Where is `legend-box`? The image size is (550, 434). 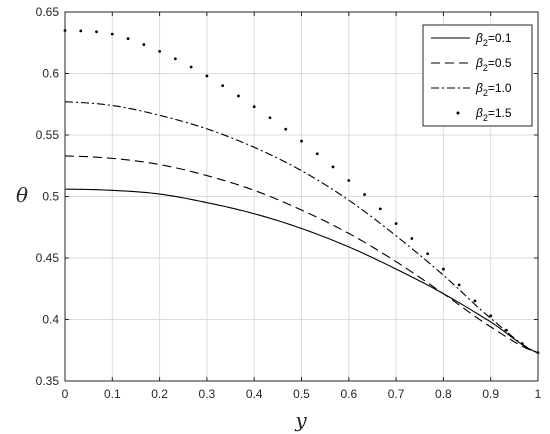
legend-box is located at coordinates (477, 75).